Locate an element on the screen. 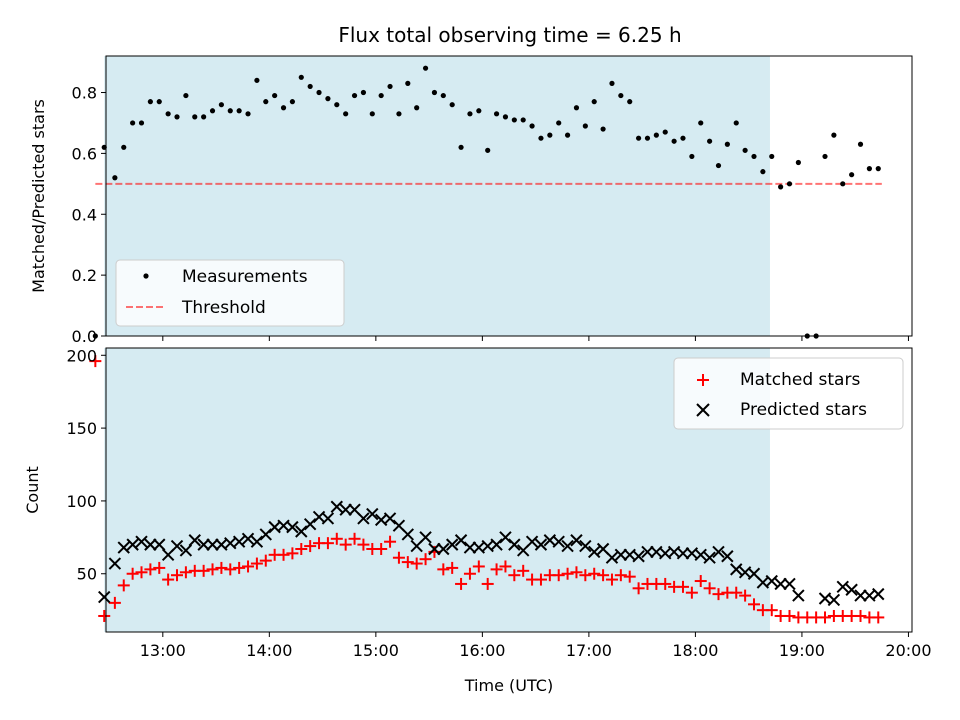  bottom-y-axis-label: Count is located at coordinates (32, 490).